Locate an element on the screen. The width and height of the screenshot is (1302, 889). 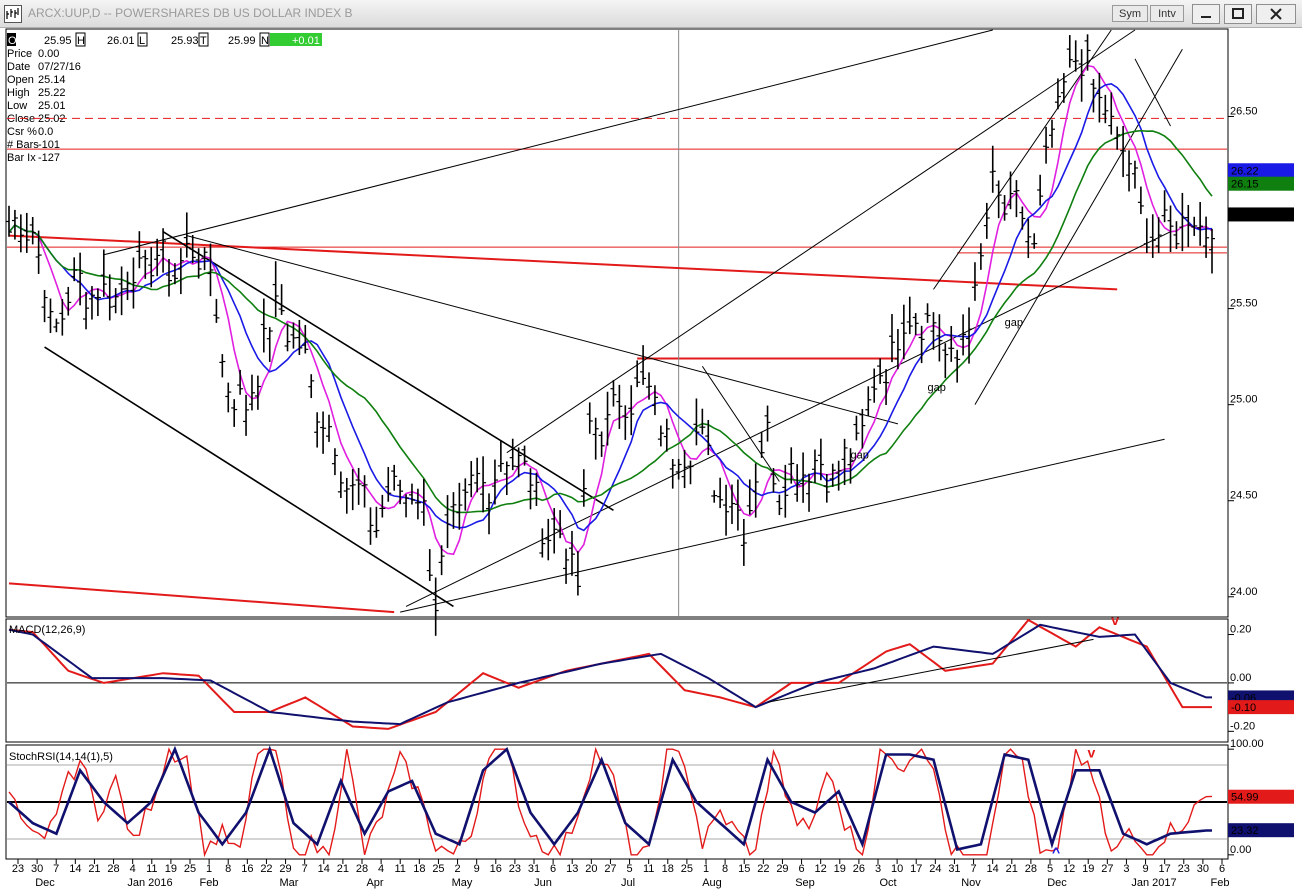
x-day-label: 17 is located at coordinates (916, 869).